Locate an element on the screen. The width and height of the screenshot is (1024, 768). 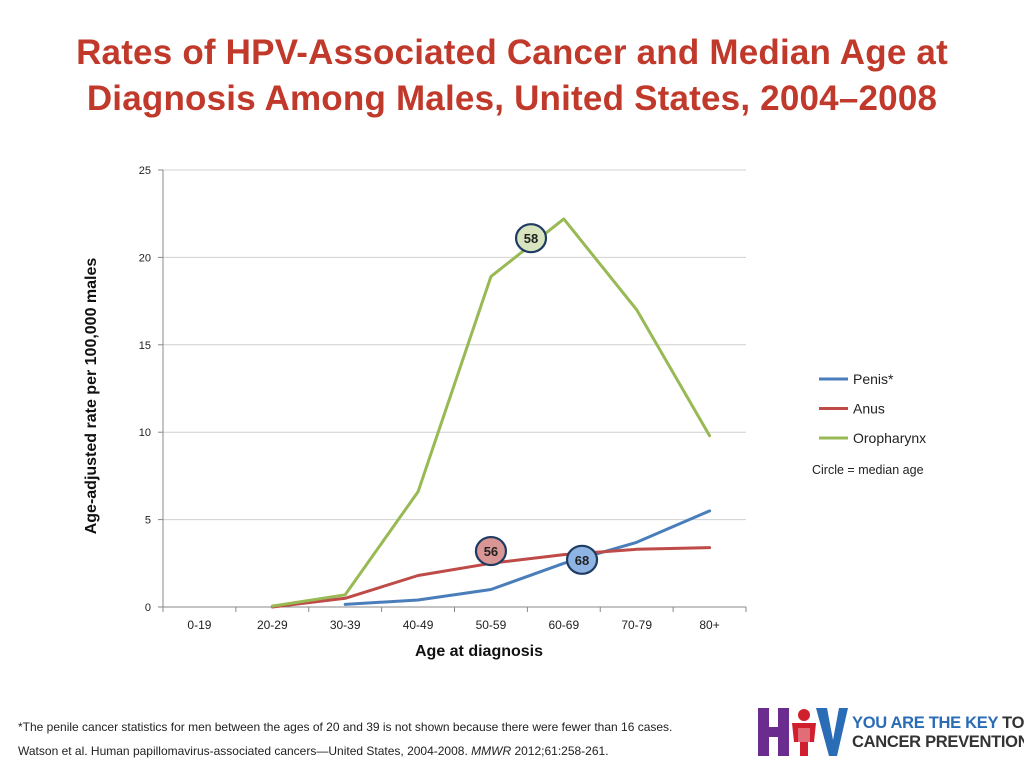
median-marker-56: 56 is located at coordinates (491, 551).